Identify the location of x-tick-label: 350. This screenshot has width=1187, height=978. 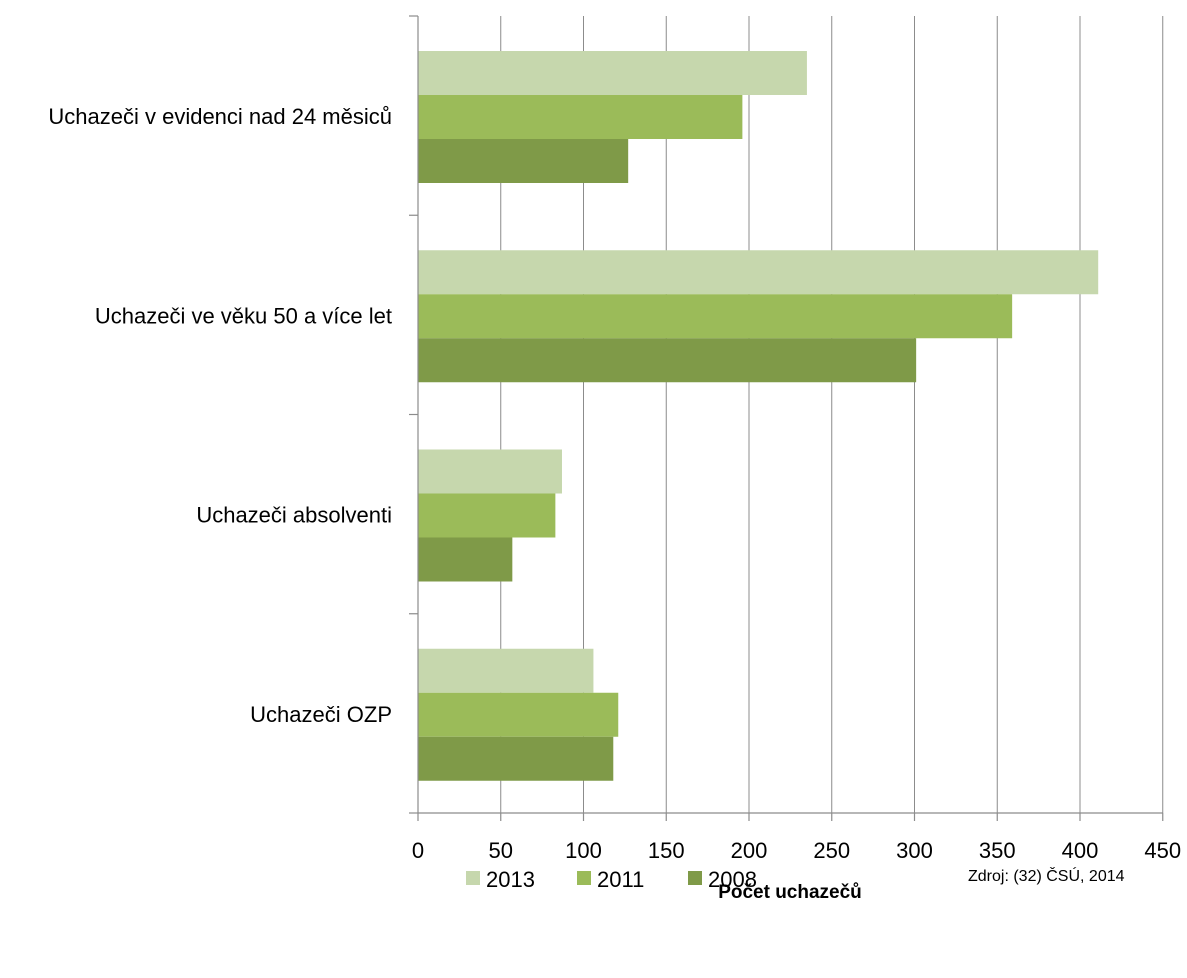
(997, 850).